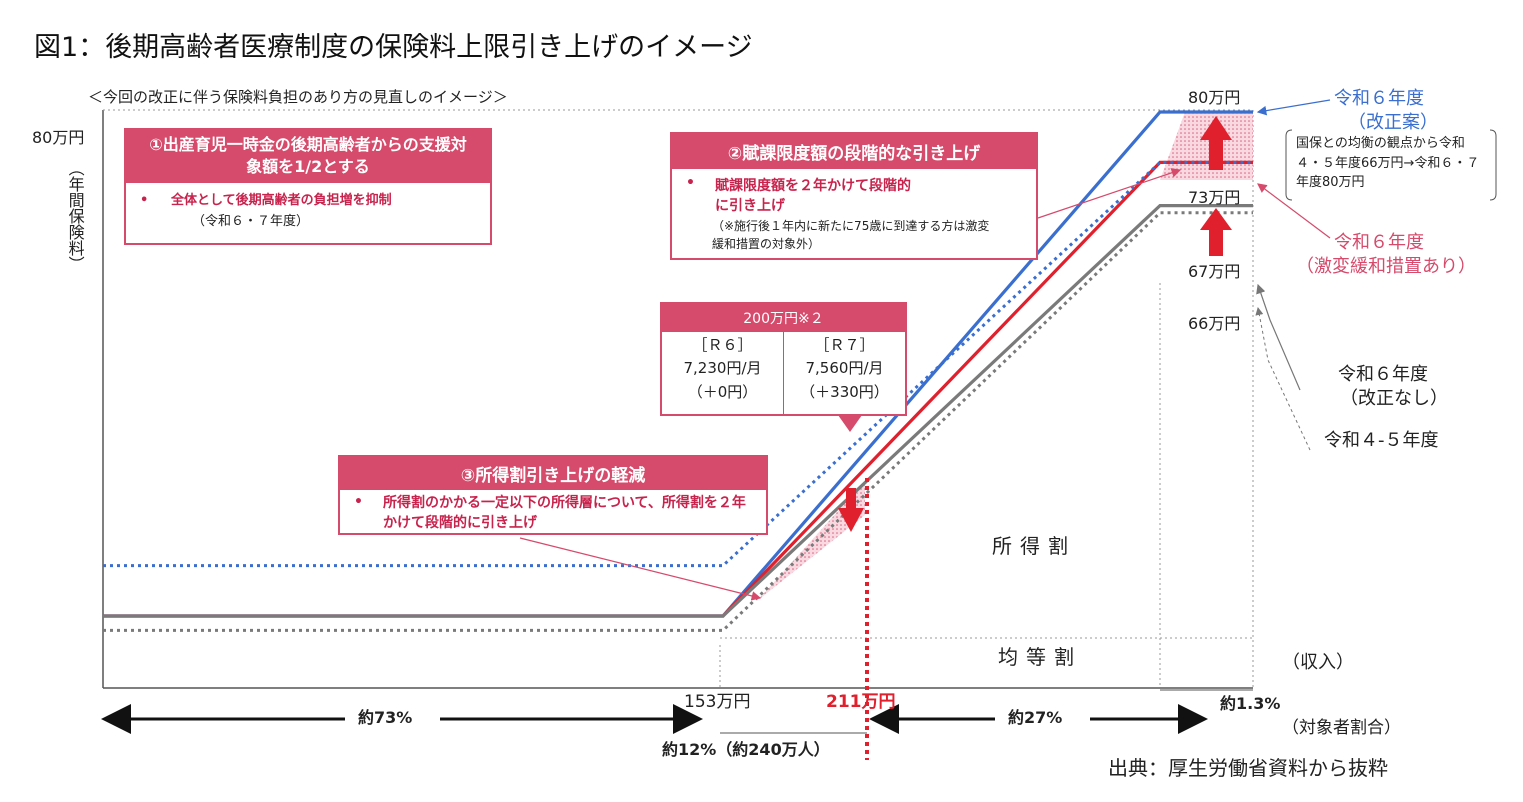  I want to click on dotted-legend-connector, so click(1283, 379).